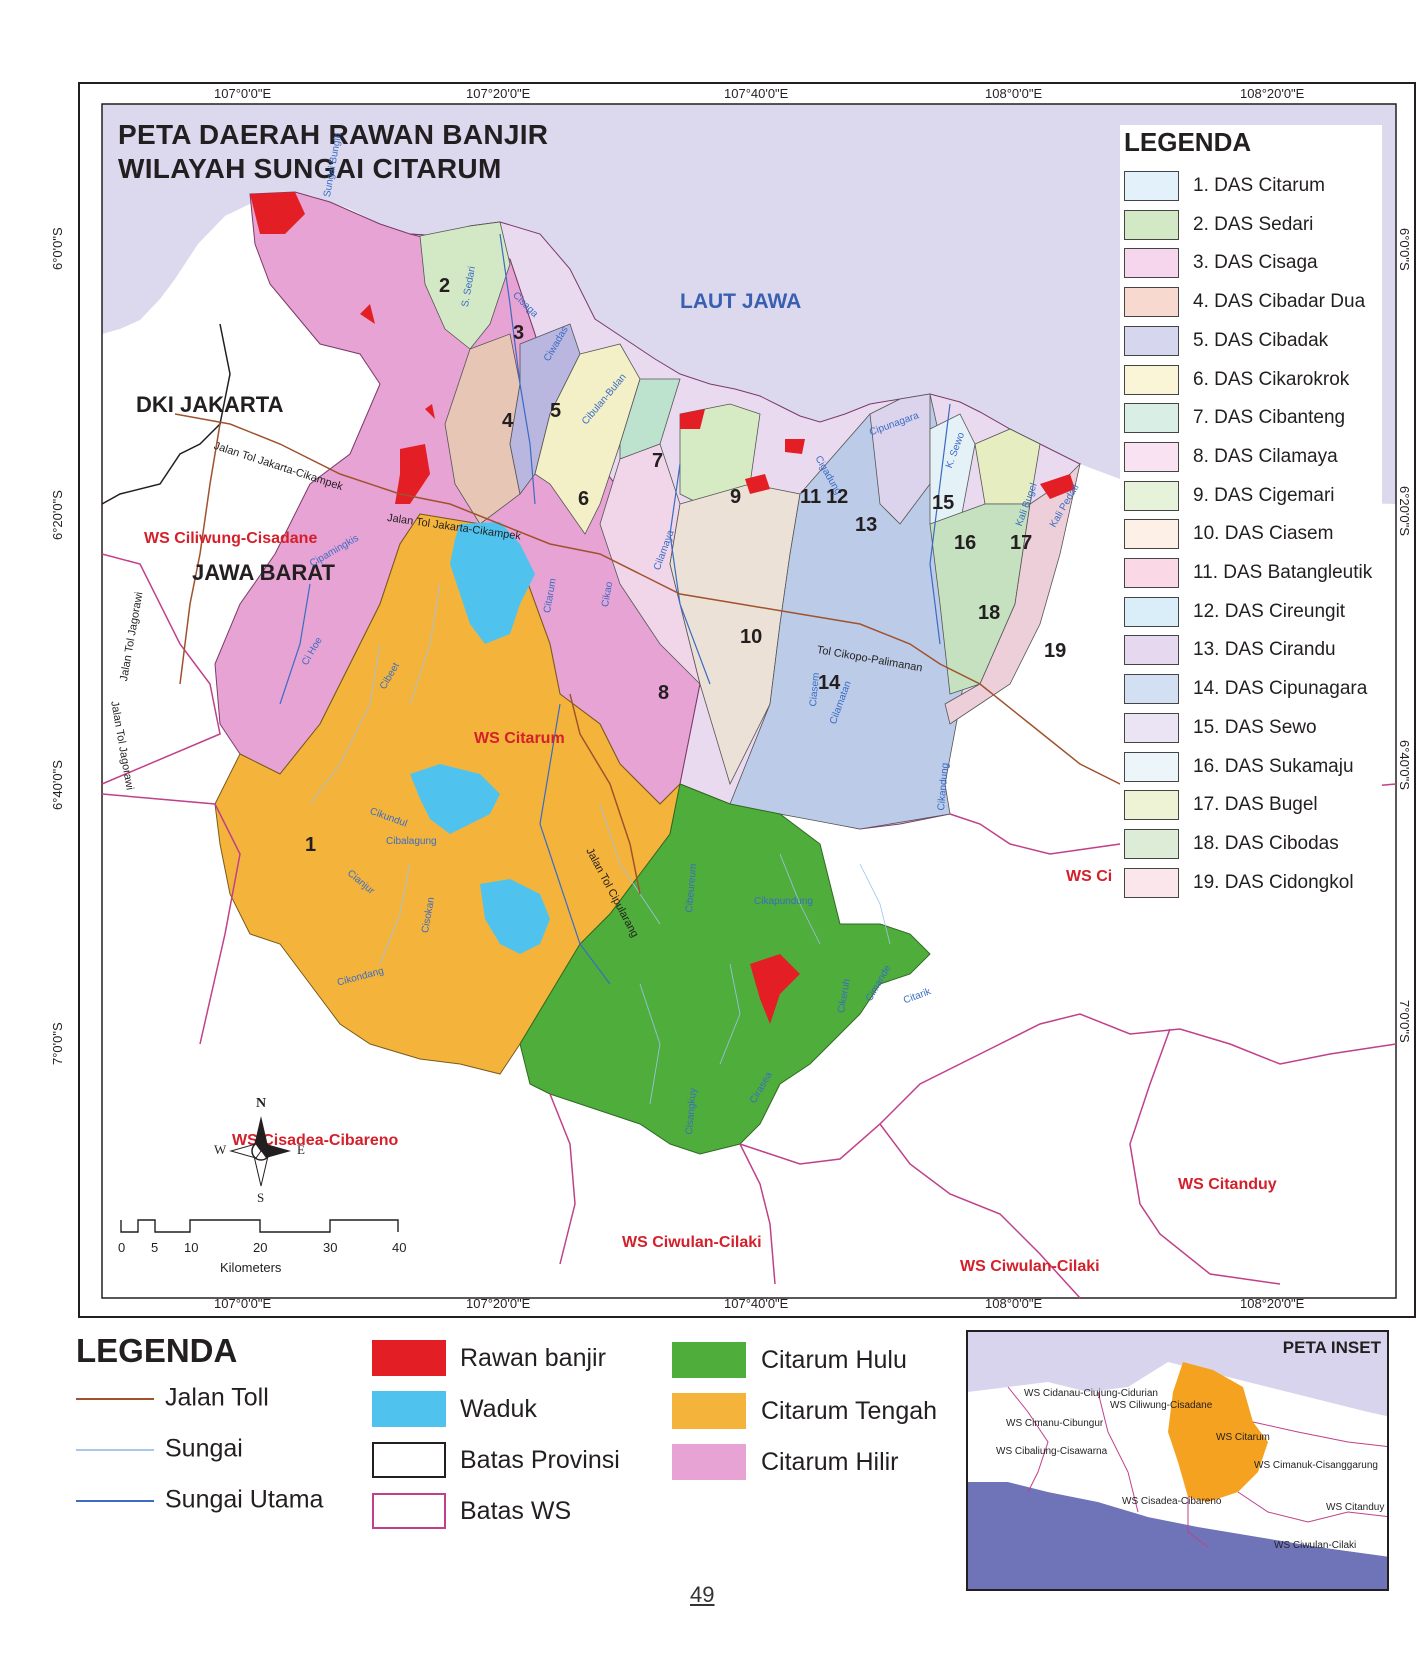 Image resolution: width=1416 pixels, height=1653 pixels. What do you see at coordinates (829, 683) in the screenshot?
I see `das-number-14: 14` at bounding box center [829, 683].